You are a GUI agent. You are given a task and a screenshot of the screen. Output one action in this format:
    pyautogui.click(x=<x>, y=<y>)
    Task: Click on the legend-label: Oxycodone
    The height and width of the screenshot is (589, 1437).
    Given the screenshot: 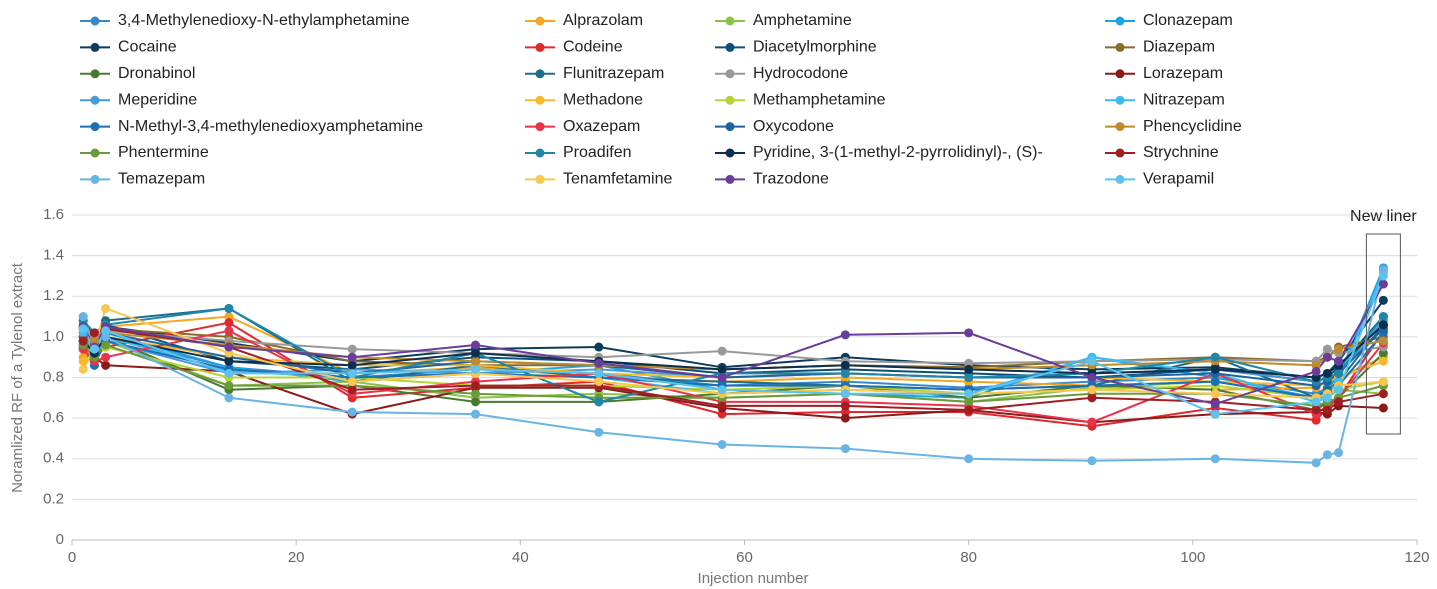 What is the action you would take?
    pyautogui.click(x=793, y=126)
    